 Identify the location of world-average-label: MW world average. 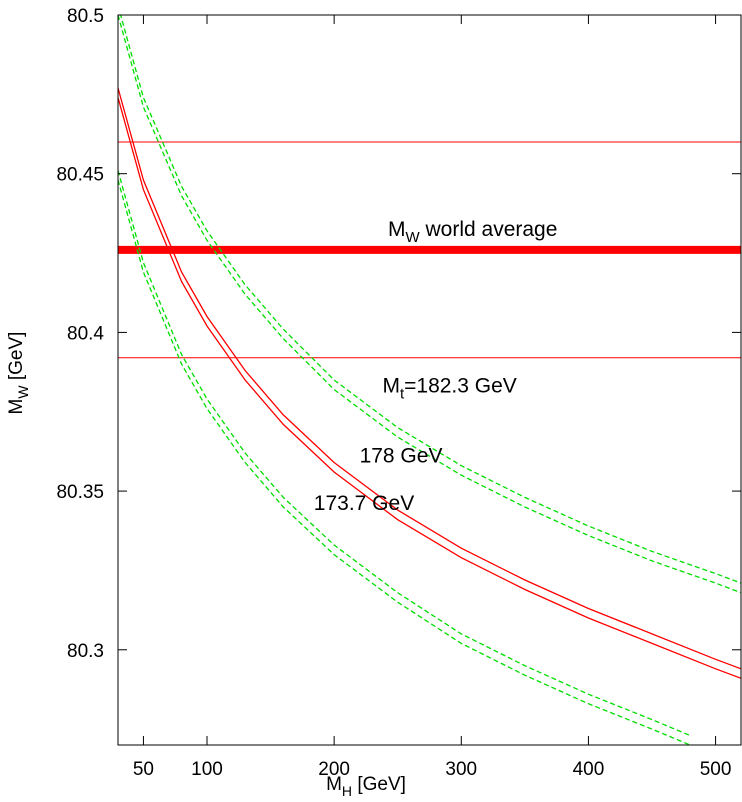
(472, 232).